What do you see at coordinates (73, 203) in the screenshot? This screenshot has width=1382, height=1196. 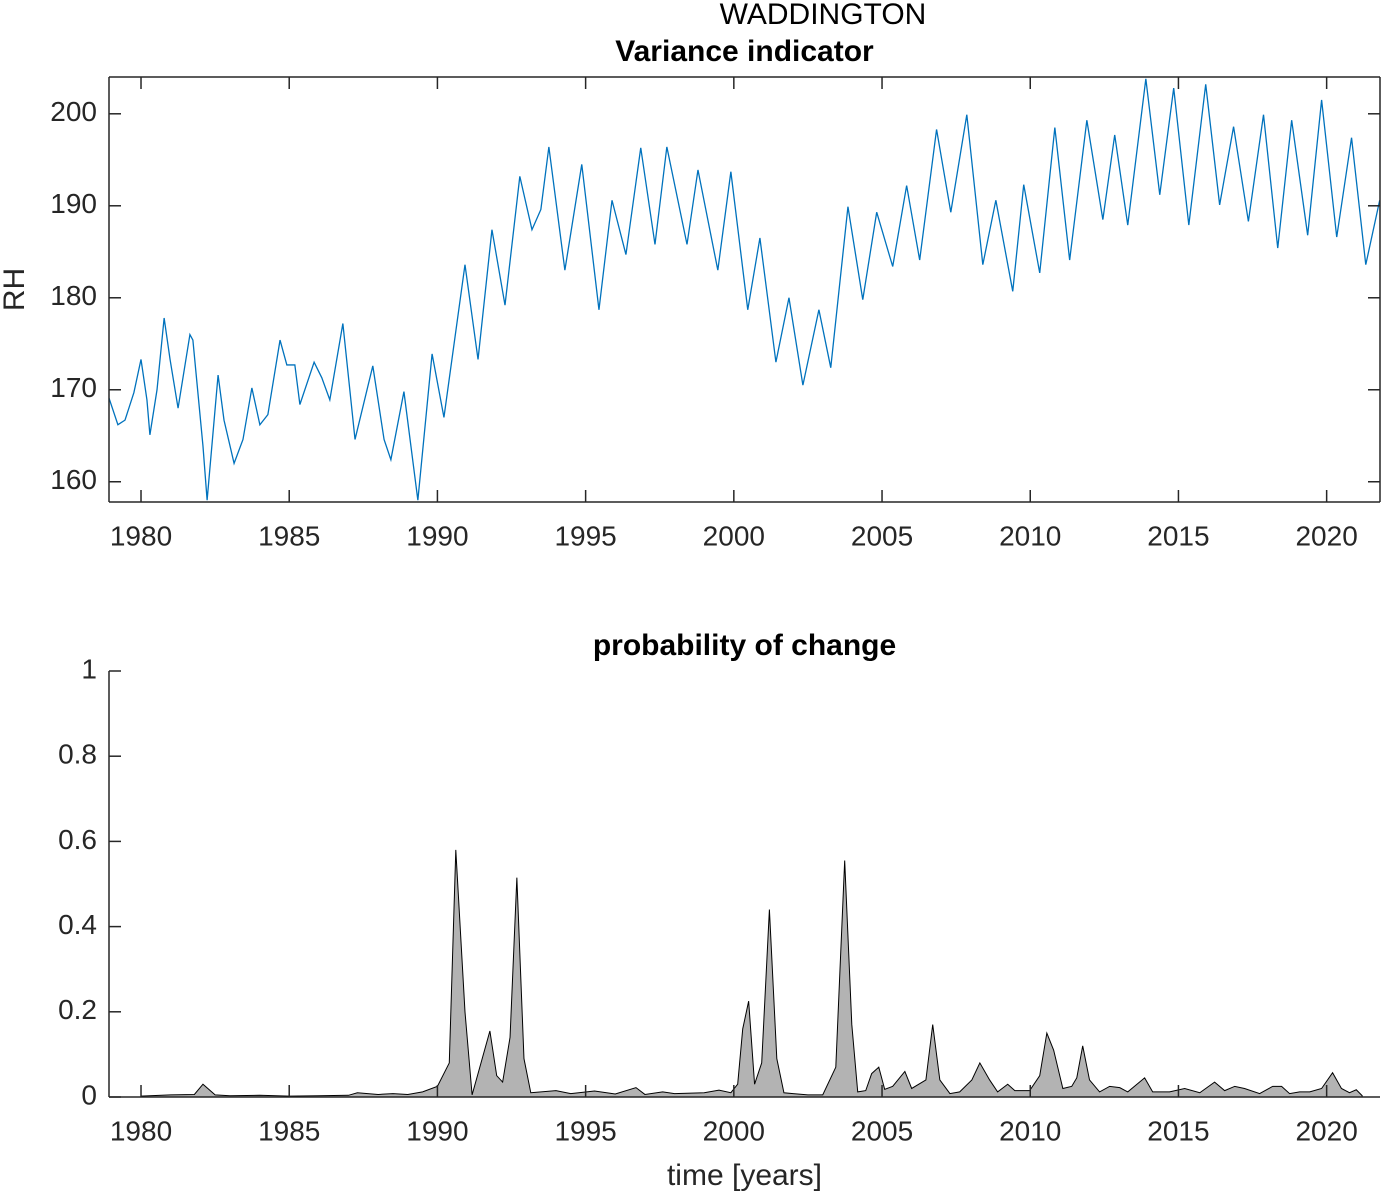 I see `y-tick-label: 190` at bounding box center [73, 203].